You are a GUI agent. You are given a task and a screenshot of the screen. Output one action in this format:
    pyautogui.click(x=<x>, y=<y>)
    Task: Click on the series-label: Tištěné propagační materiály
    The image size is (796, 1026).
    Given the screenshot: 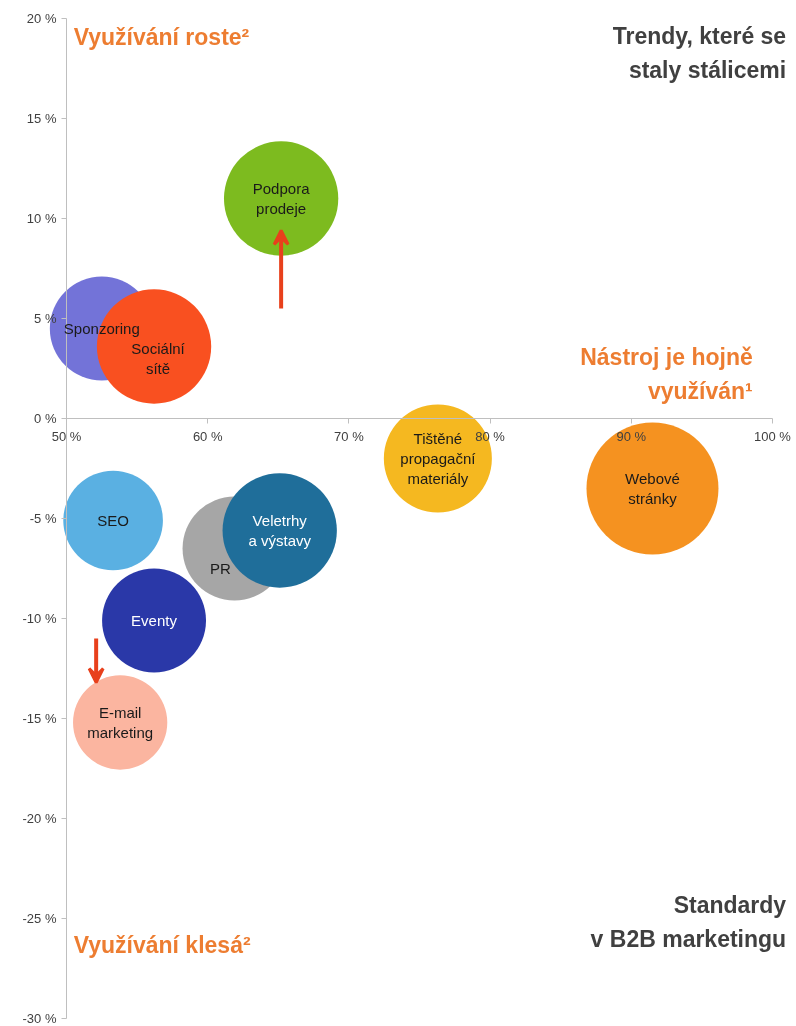 What is the action you would take?
    pyautogui.click(x=438, y=458)
    